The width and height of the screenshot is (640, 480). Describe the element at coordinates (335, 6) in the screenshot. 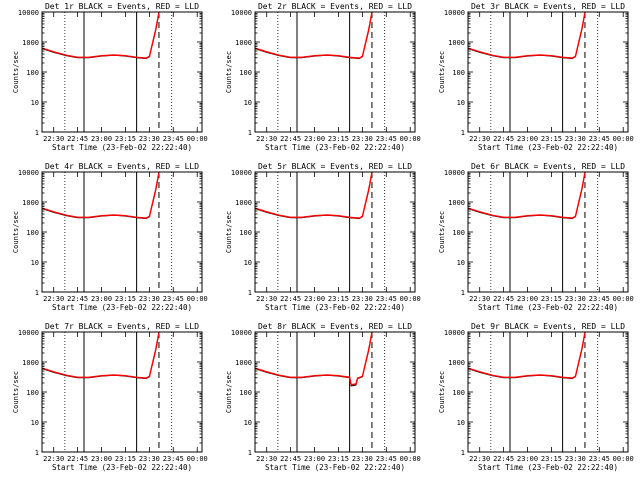

I see `chart-title: Det 2r BLACK = Events, RED = LLD` at that location.